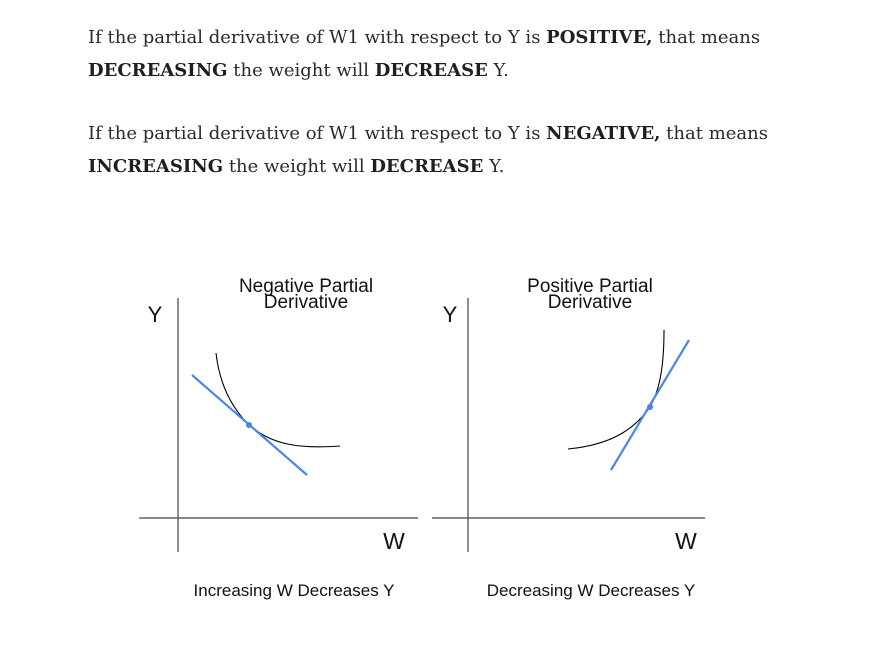  I want to click on p1-bold-positive: POSITIVE,, so click(599, 37).